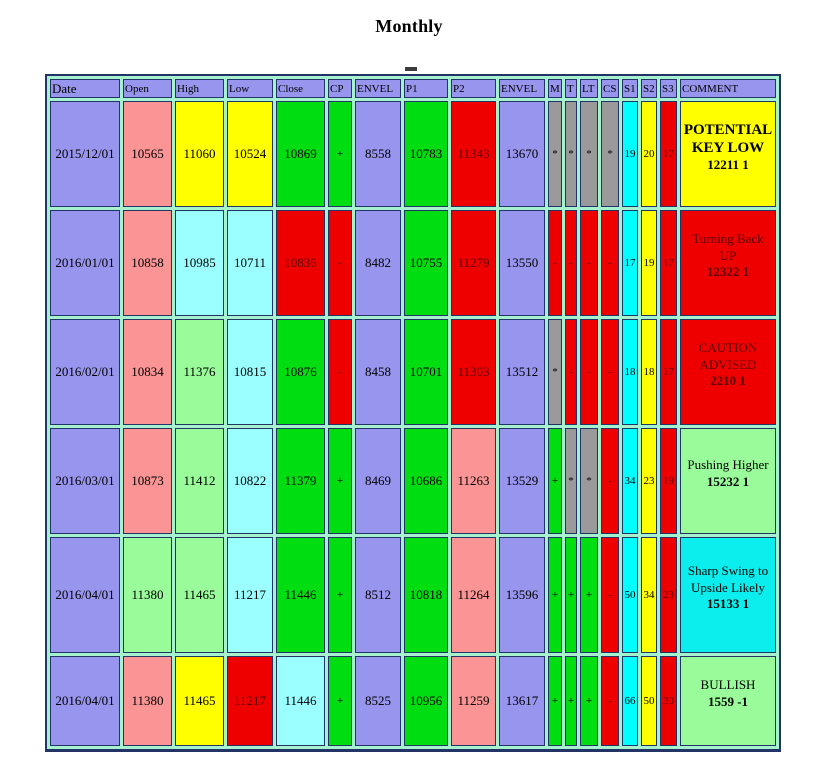 The height and width of the screenshot is (769, 818). I want to click on cell-comment: POTENTIAL KEY LOW 12211 1, so click(728, 154).